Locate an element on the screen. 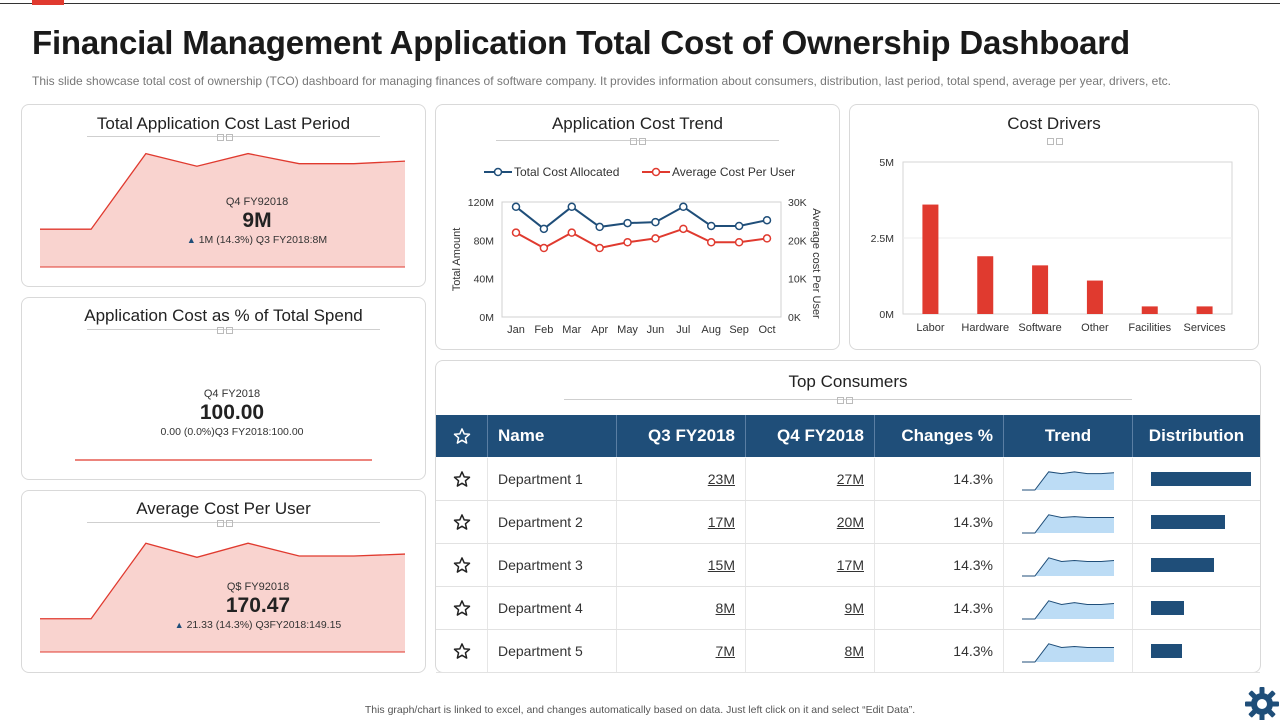 This screenshot has width=1280, height=720. x-tick-label: Apr is located at coordinates (599, 330).